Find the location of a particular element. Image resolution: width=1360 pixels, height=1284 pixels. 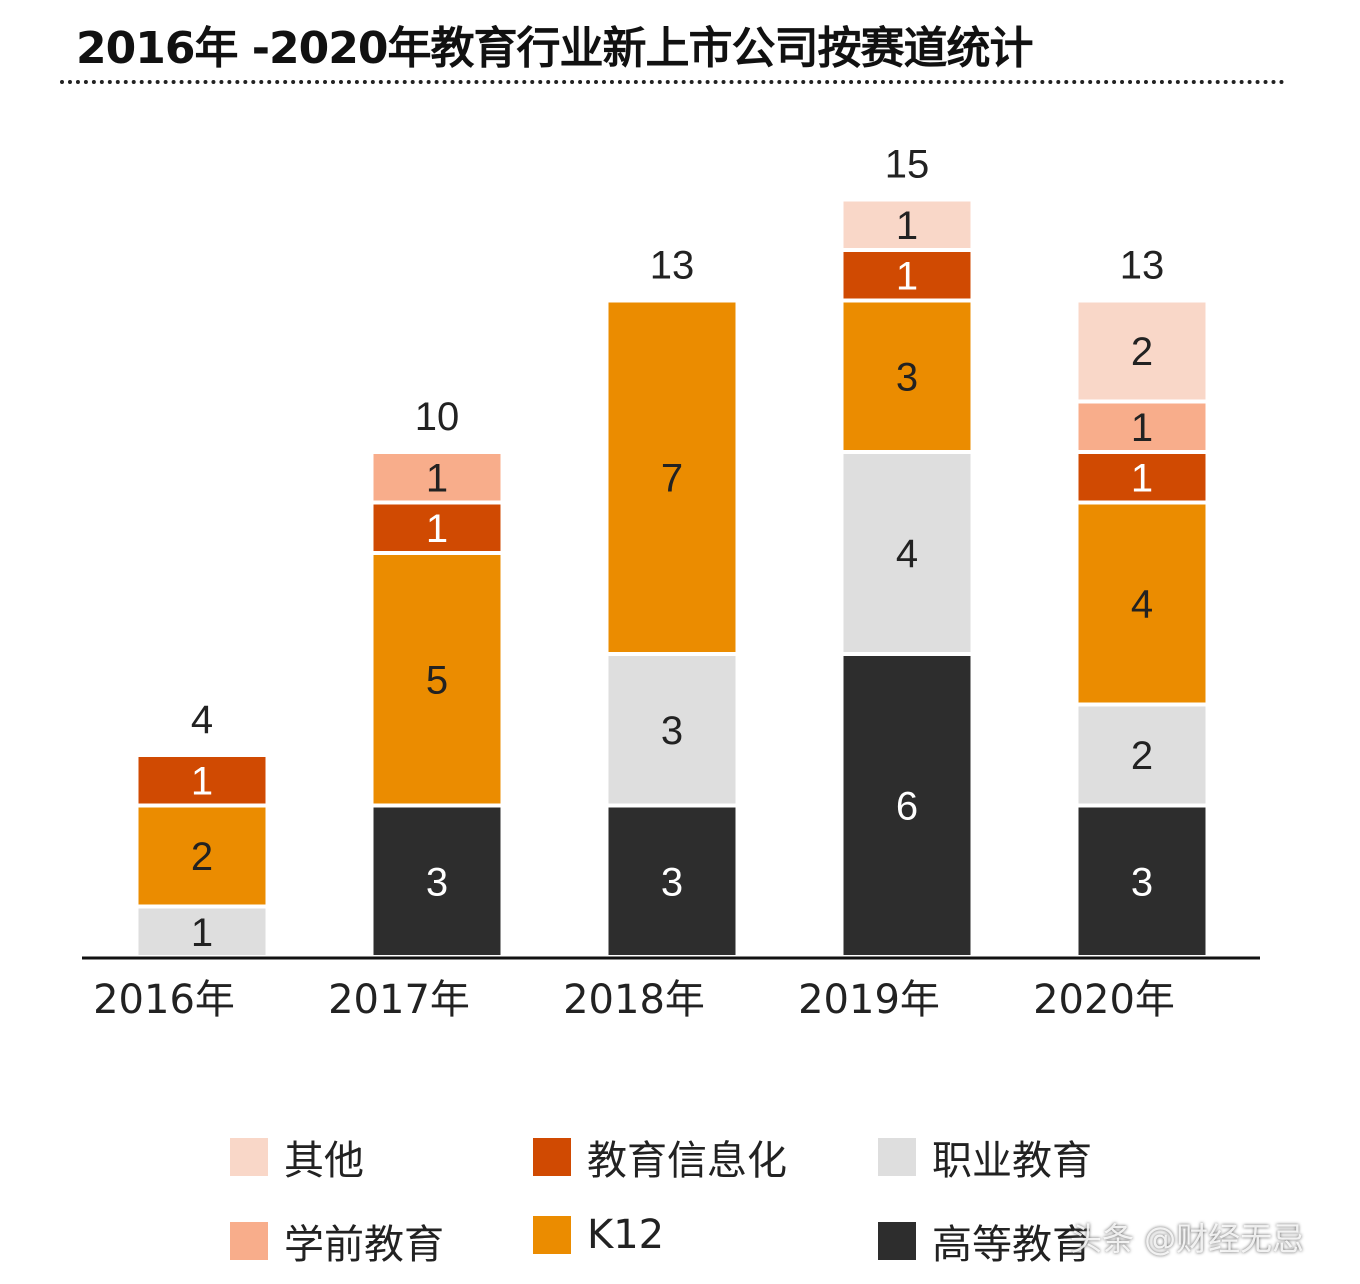

x-tick-label: 2016年 is located at coordinates (164, 1000).